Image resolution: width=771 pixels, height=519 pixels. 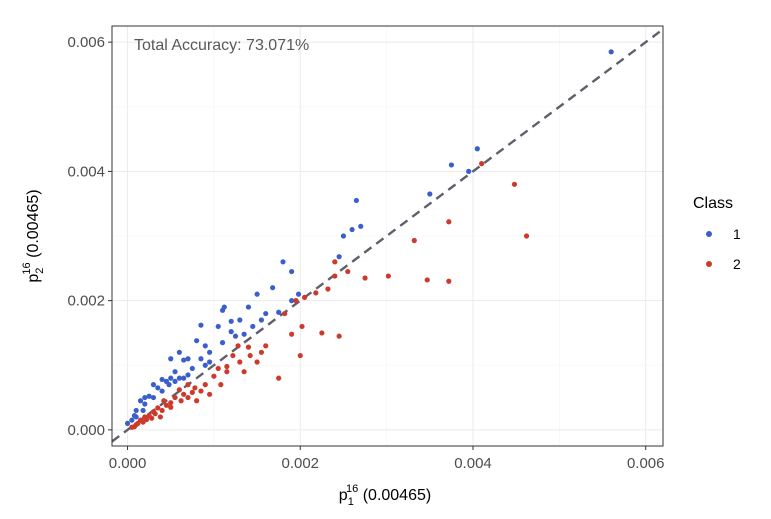 What do you see at coordinates (351, 502) in the screenshot?
I see `x-axis-title-sub: 1` at bounding box center [351, 502].